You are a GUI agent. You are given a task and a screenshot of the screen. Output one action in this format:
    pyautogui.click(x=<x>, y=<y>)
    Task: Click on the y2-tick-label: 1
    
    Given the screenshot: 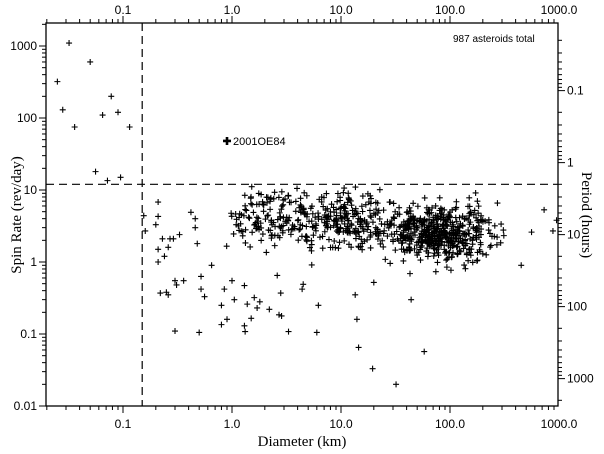 What is the action you would take?
    pyautogui.click(x=570, y=163)
    